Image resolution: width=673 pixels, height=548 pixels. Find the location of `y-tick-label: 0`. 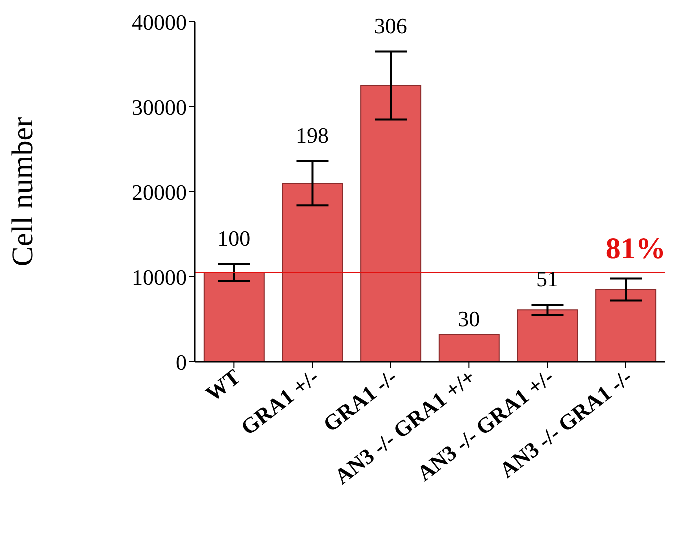

y-tick-label: 0 is located at coordinates (181, 362).